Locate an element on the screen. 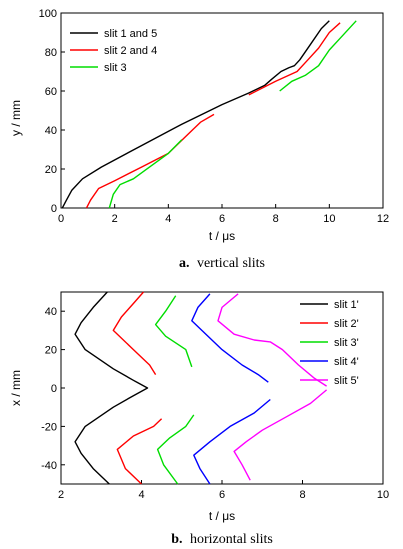  legend-label-3: slit 3 is located at coordinates (115, 68).